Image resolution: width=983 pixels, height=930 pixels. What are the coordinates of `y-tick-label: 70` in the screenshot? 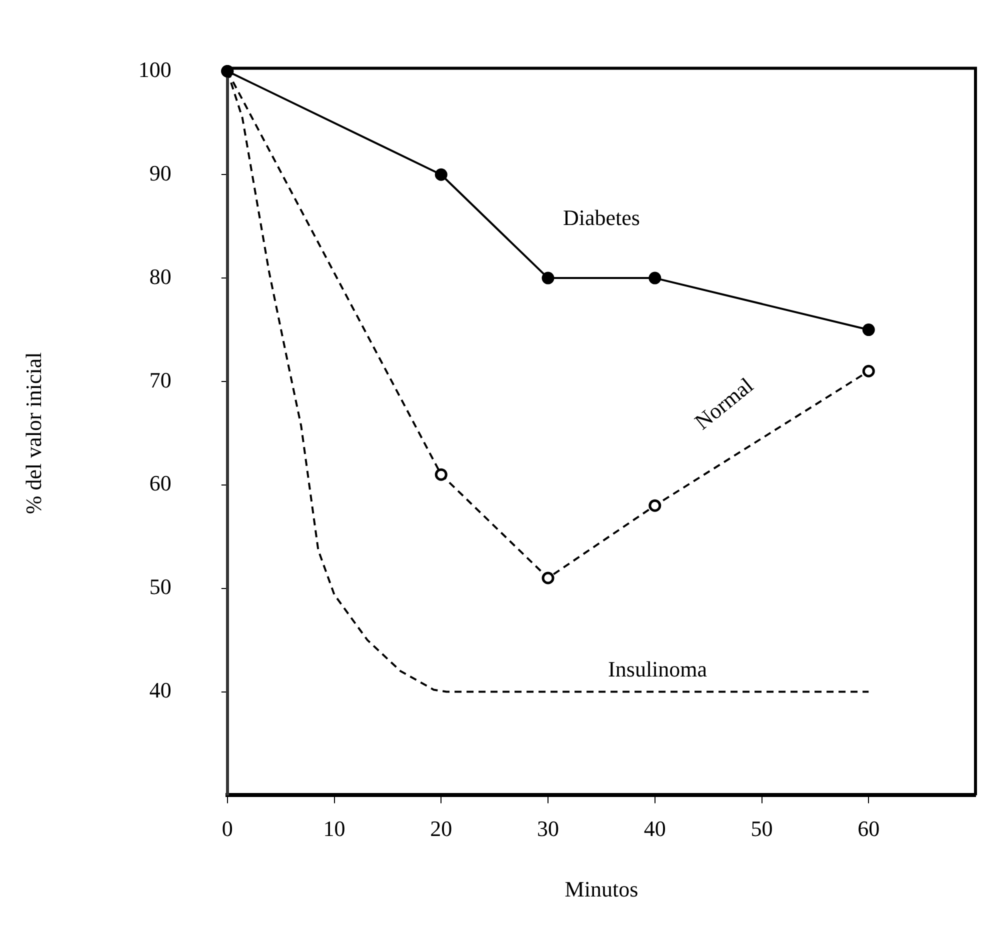 It's located at (160, 379).